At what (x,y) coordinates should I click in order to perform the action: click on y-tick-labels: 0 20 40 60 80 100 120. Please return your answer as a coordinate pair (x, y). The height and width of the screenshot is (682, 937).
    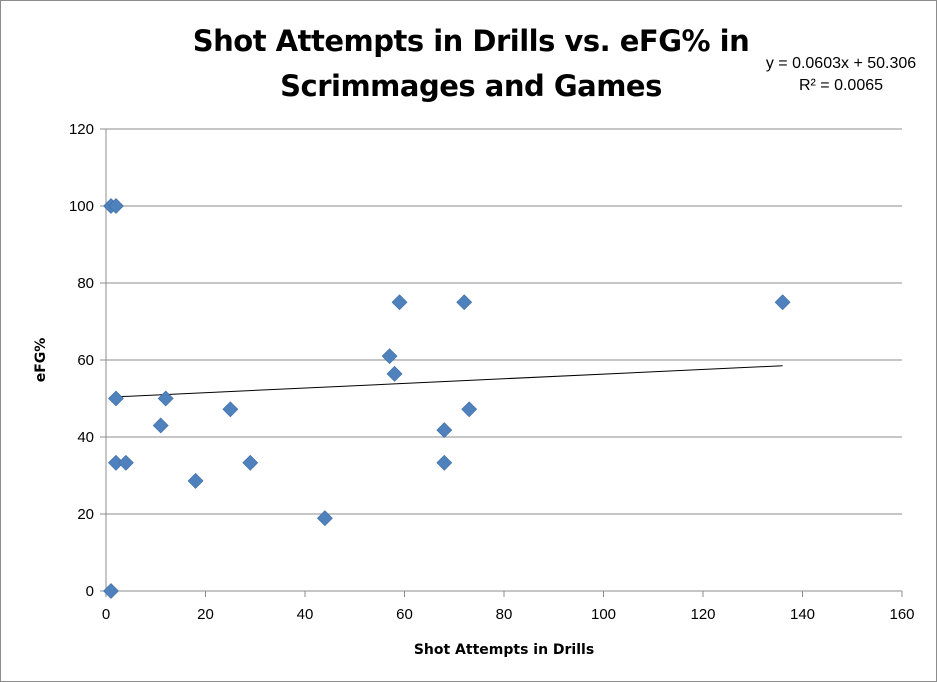
    Looking at the image, I should click on (81, 360).